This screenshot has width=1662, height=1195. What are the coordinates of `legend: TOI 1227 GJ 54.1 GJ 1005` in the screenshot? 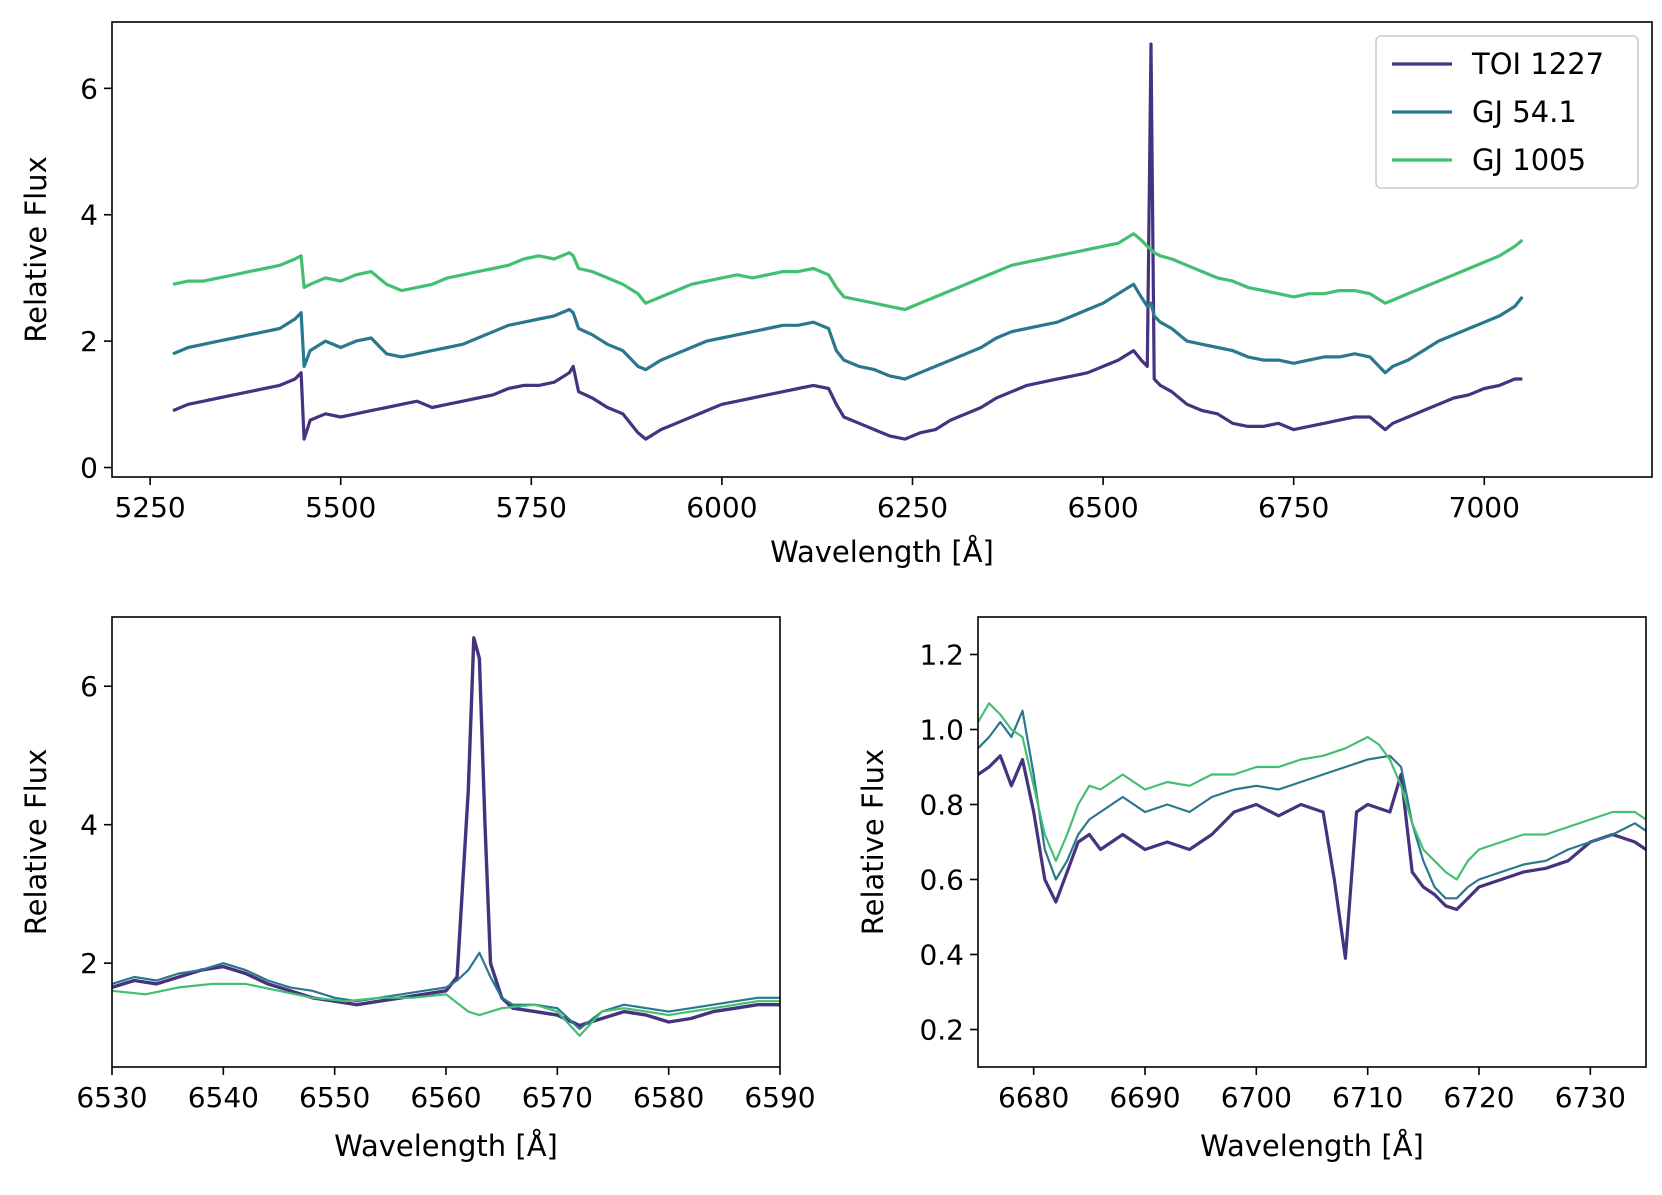 It's located at (1507, 112).